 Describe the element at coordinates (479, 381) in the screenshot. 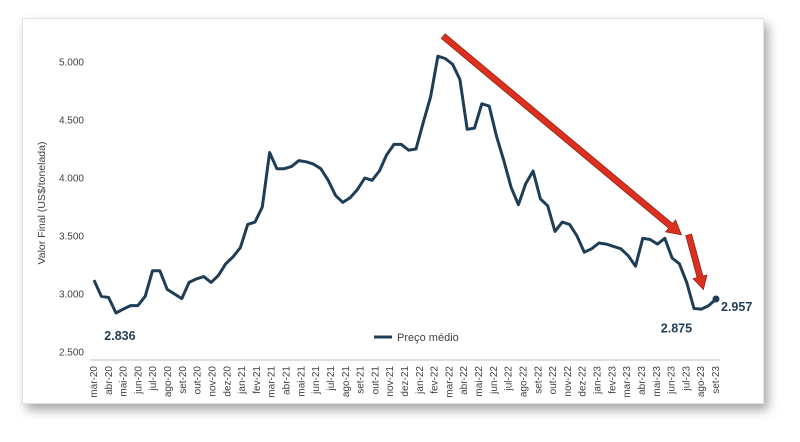

I see `x-tick-label: mai-22` at that location.